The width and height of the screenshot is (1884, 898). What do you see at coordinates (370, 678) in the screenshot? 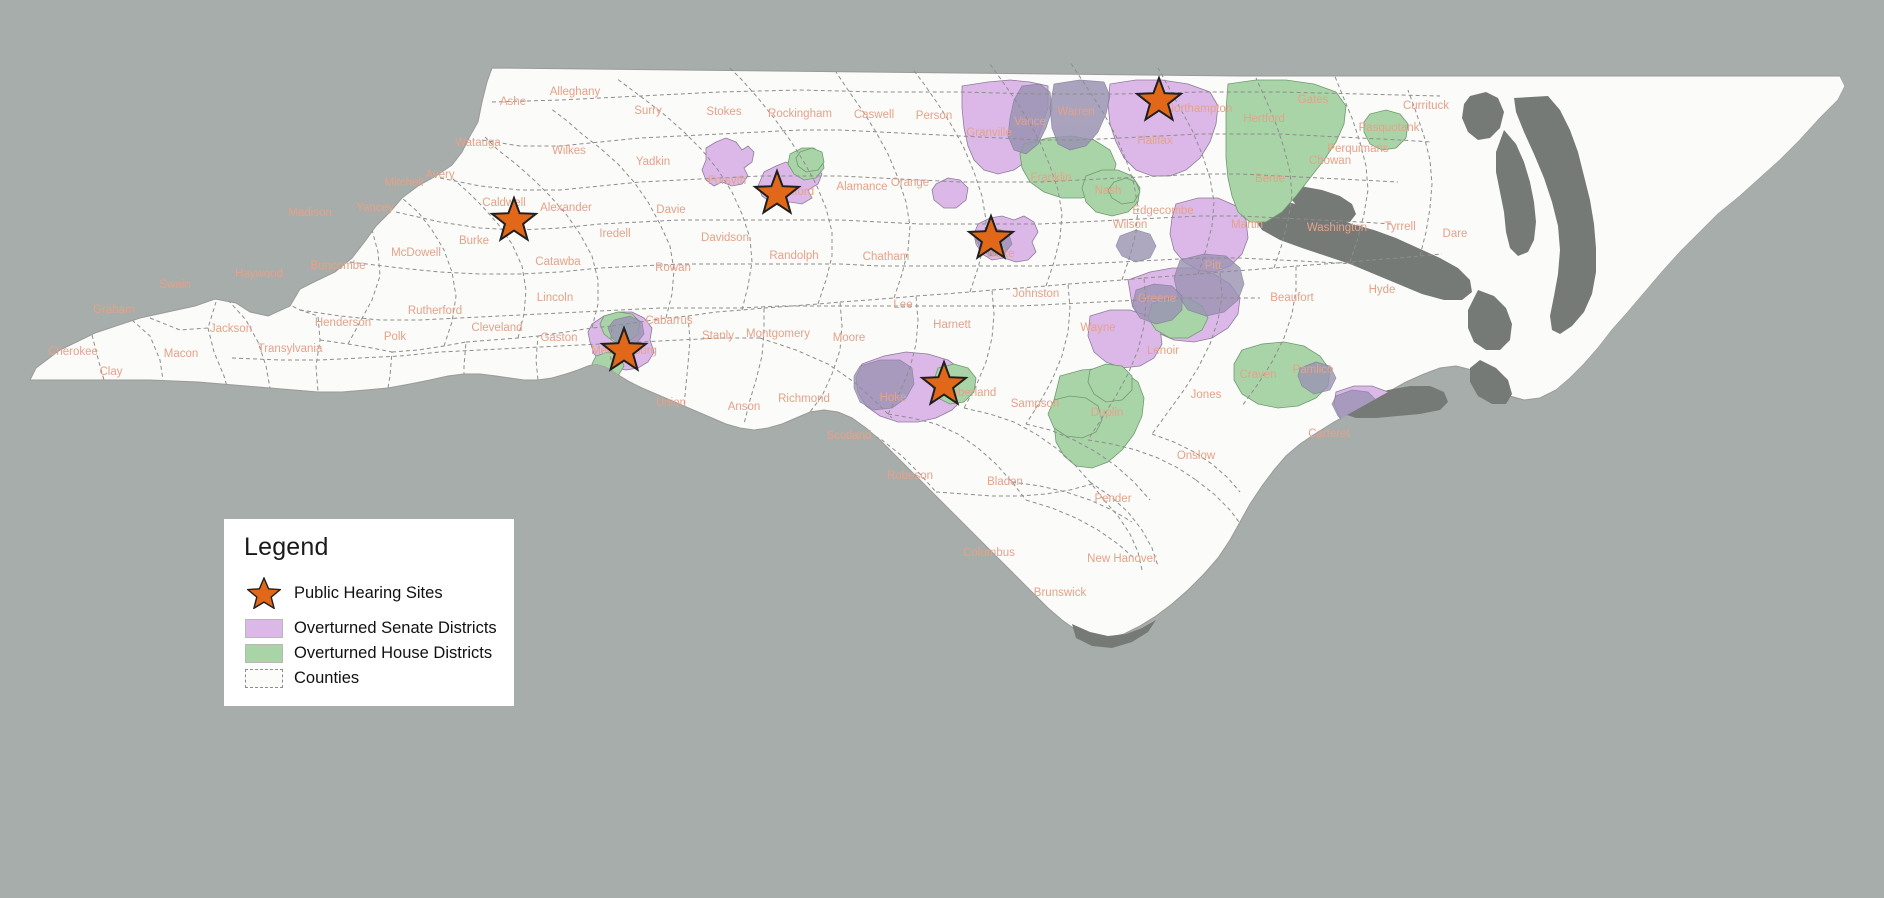
I see `legend-item-counties: Counties` at bounding box center [370, 678].